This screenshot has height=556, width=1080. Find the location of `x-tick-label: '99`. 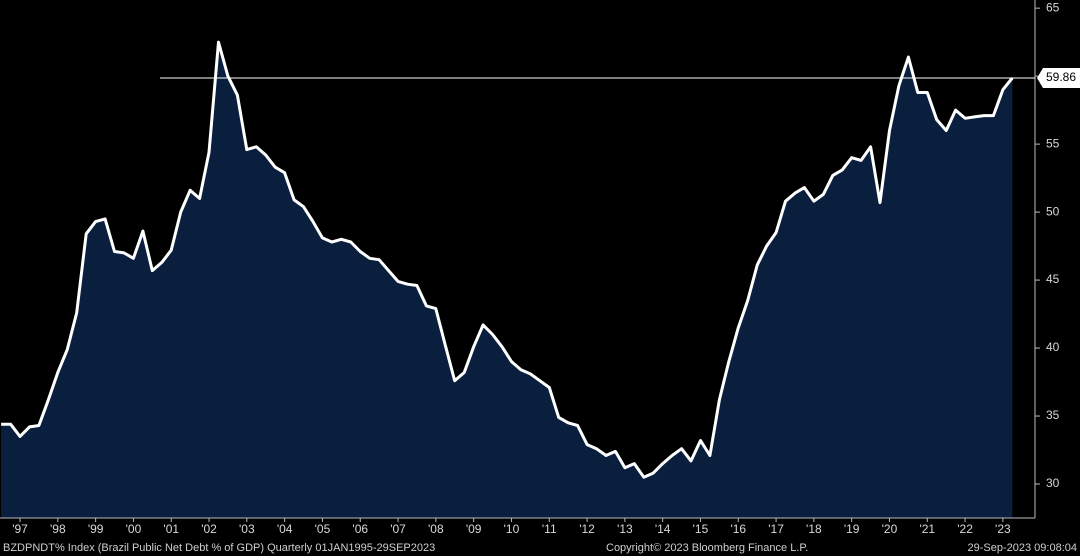

x-tick-label: '99 is located at coordinates (96, 529).